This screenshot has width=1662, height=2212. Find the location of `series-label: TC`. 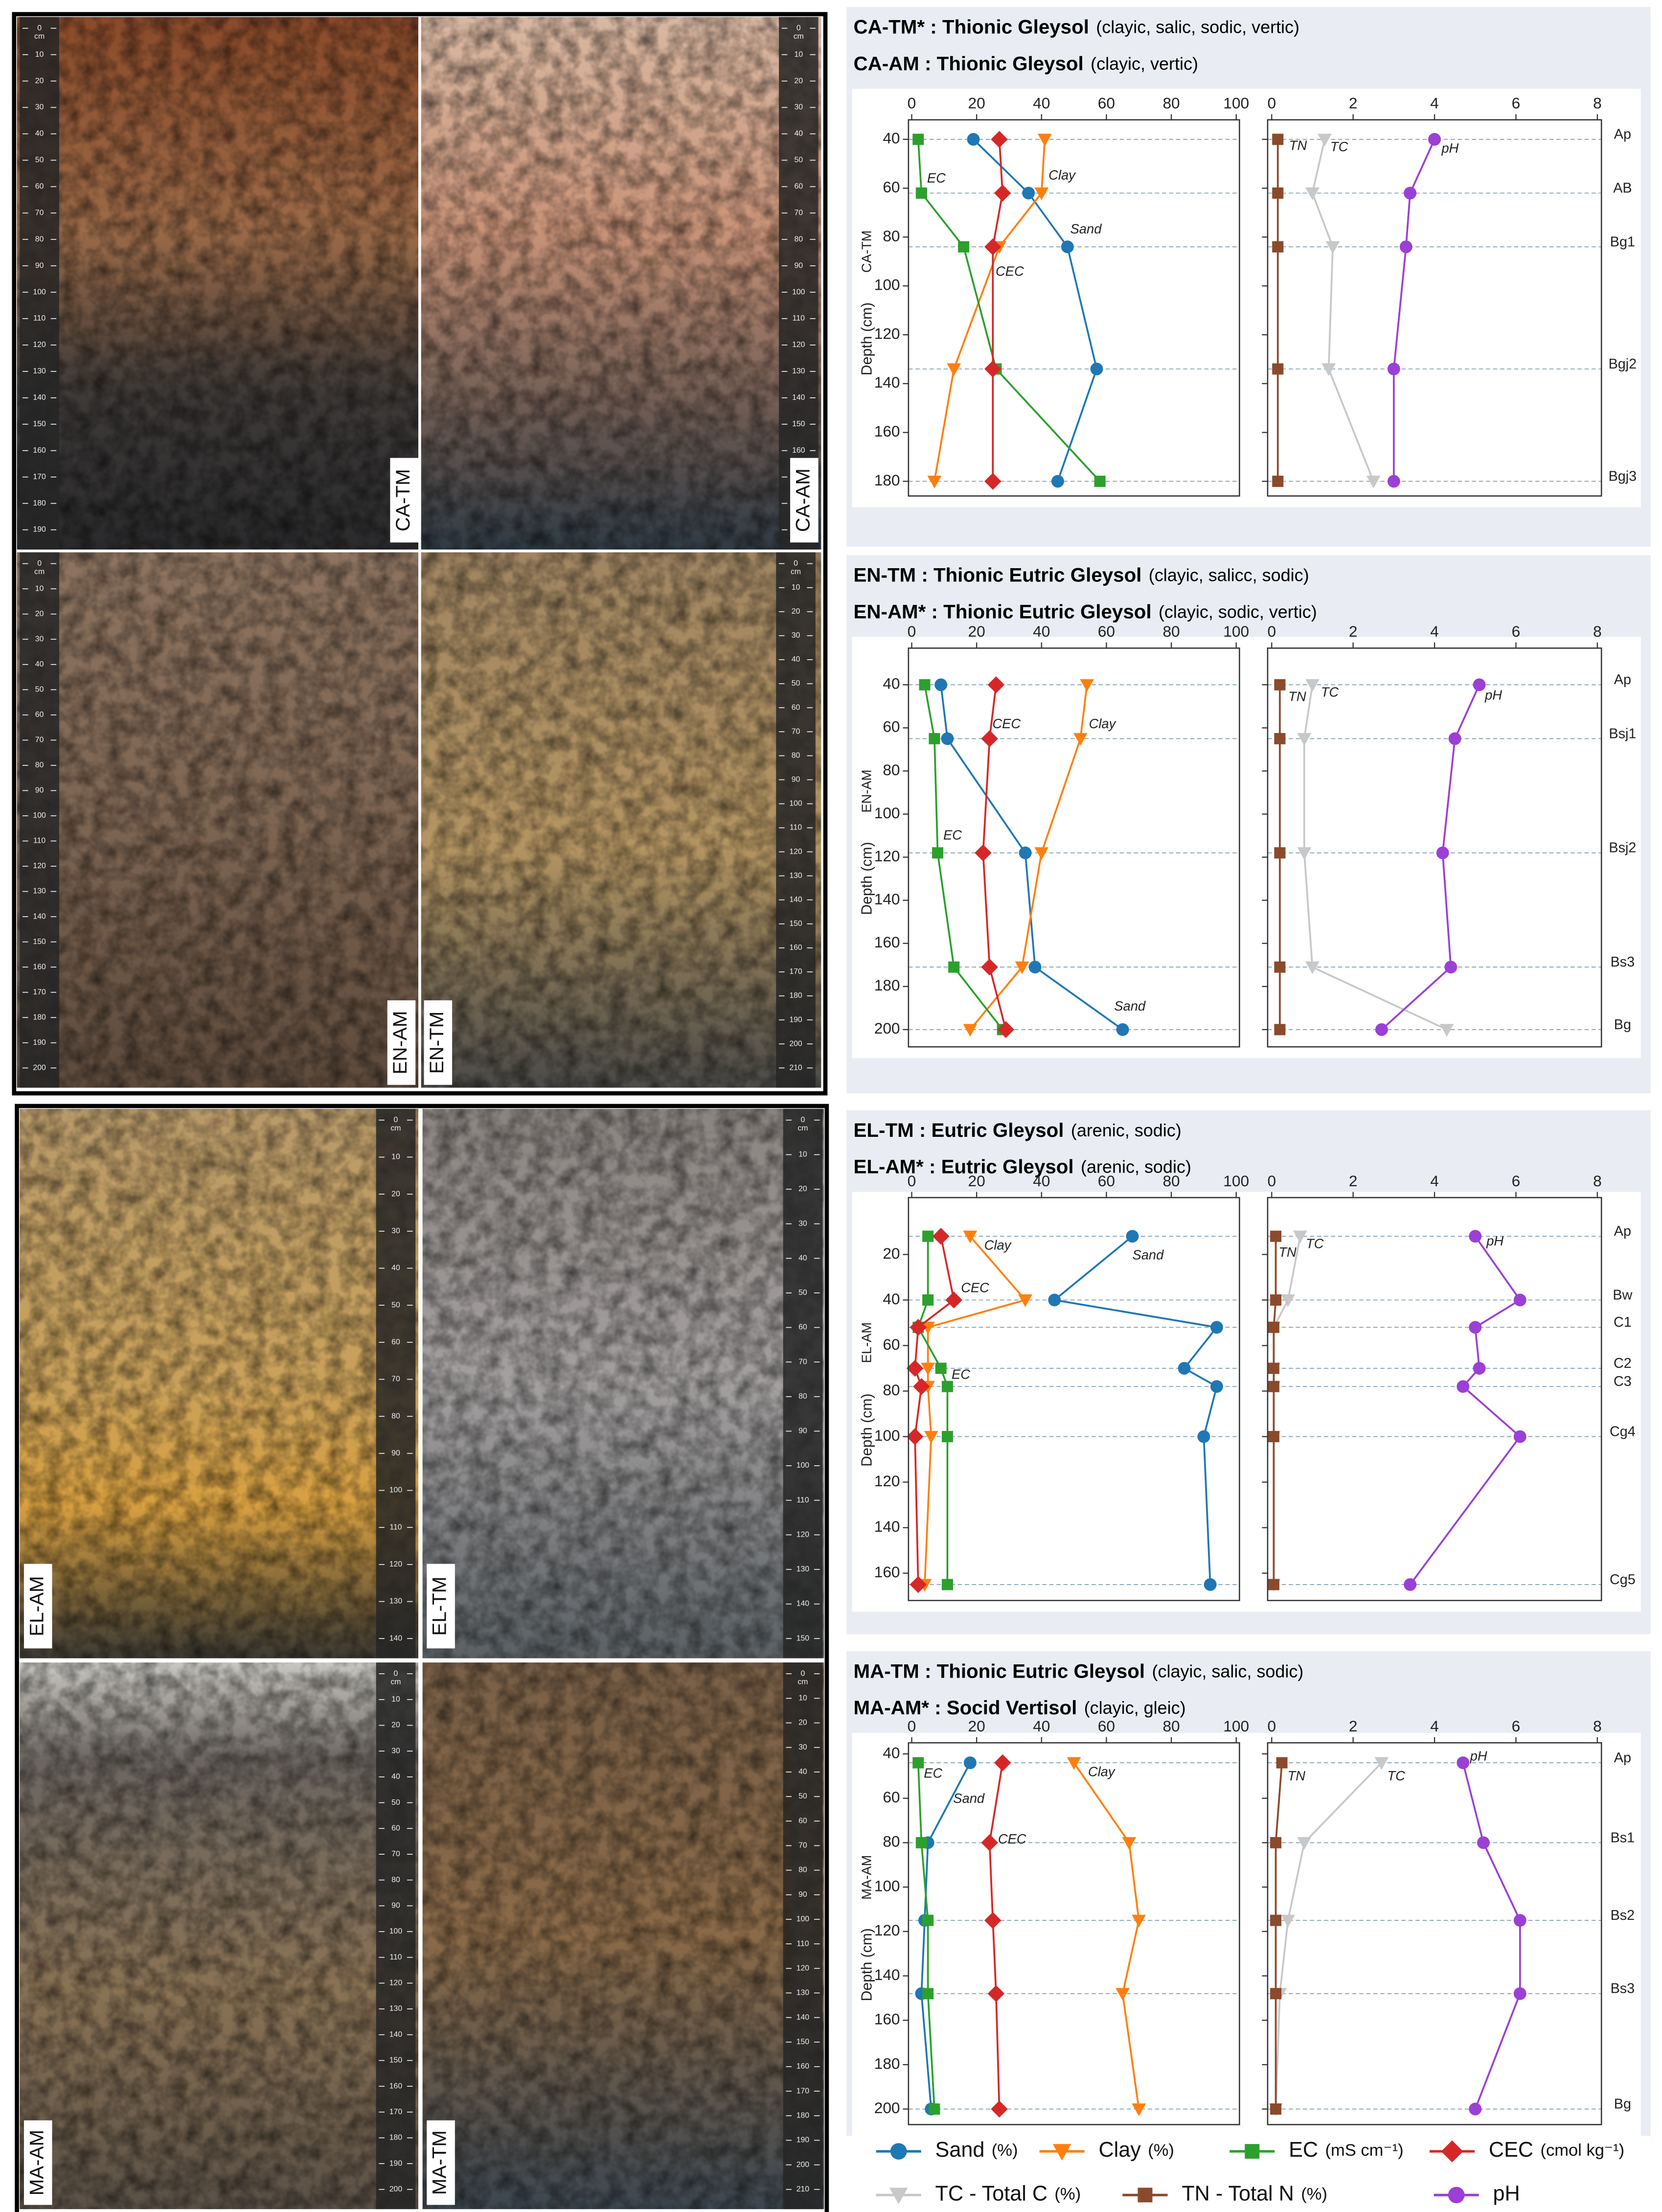

series-label: TC is located at coordinates (1396, 1775).